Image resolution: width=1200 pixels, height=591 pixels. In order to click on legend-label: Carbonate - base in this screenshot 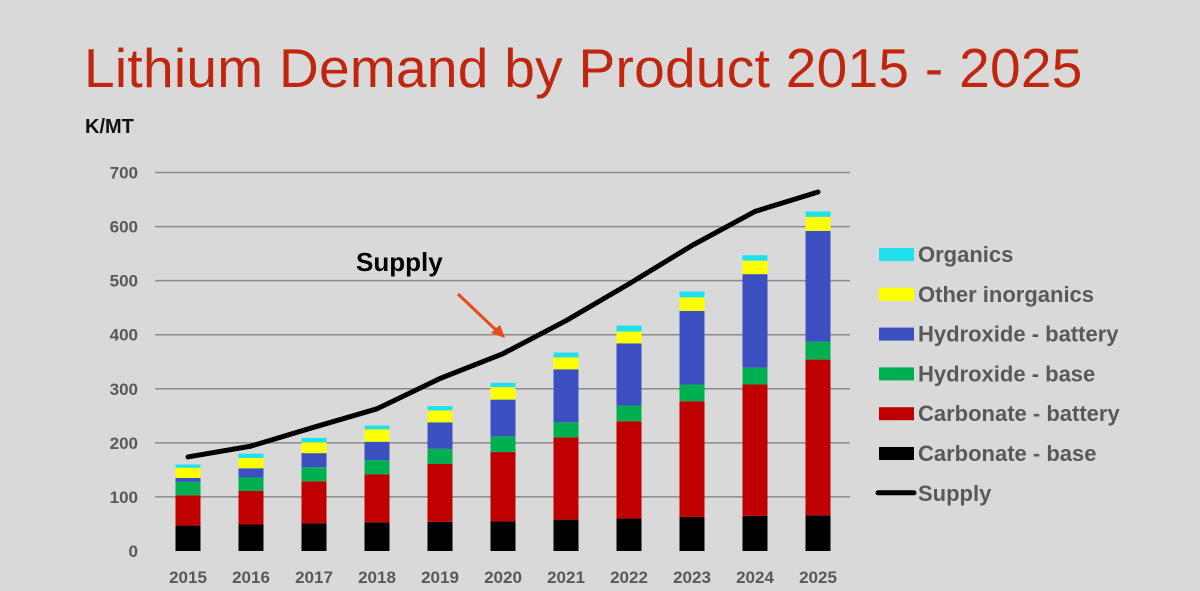, I will do `click(1007, 453)`.